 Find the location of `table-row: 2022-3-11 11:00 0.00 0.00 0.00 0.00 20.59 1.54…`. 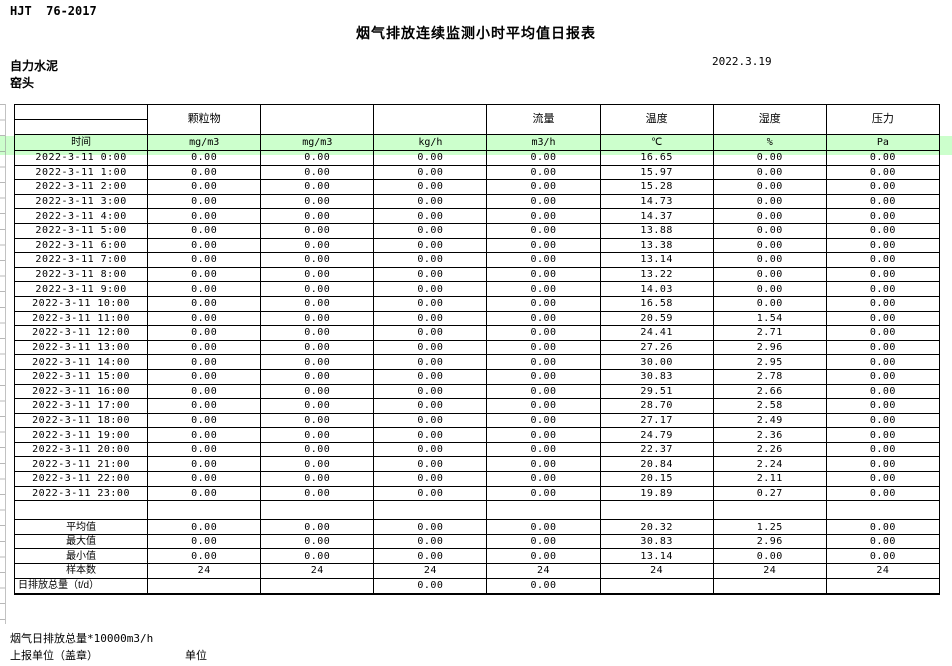

table-row: 2022-3-11 11:00 0.00 0.00 0.00 0.00 20.59 1.54… is located at coordinates (477, 318).